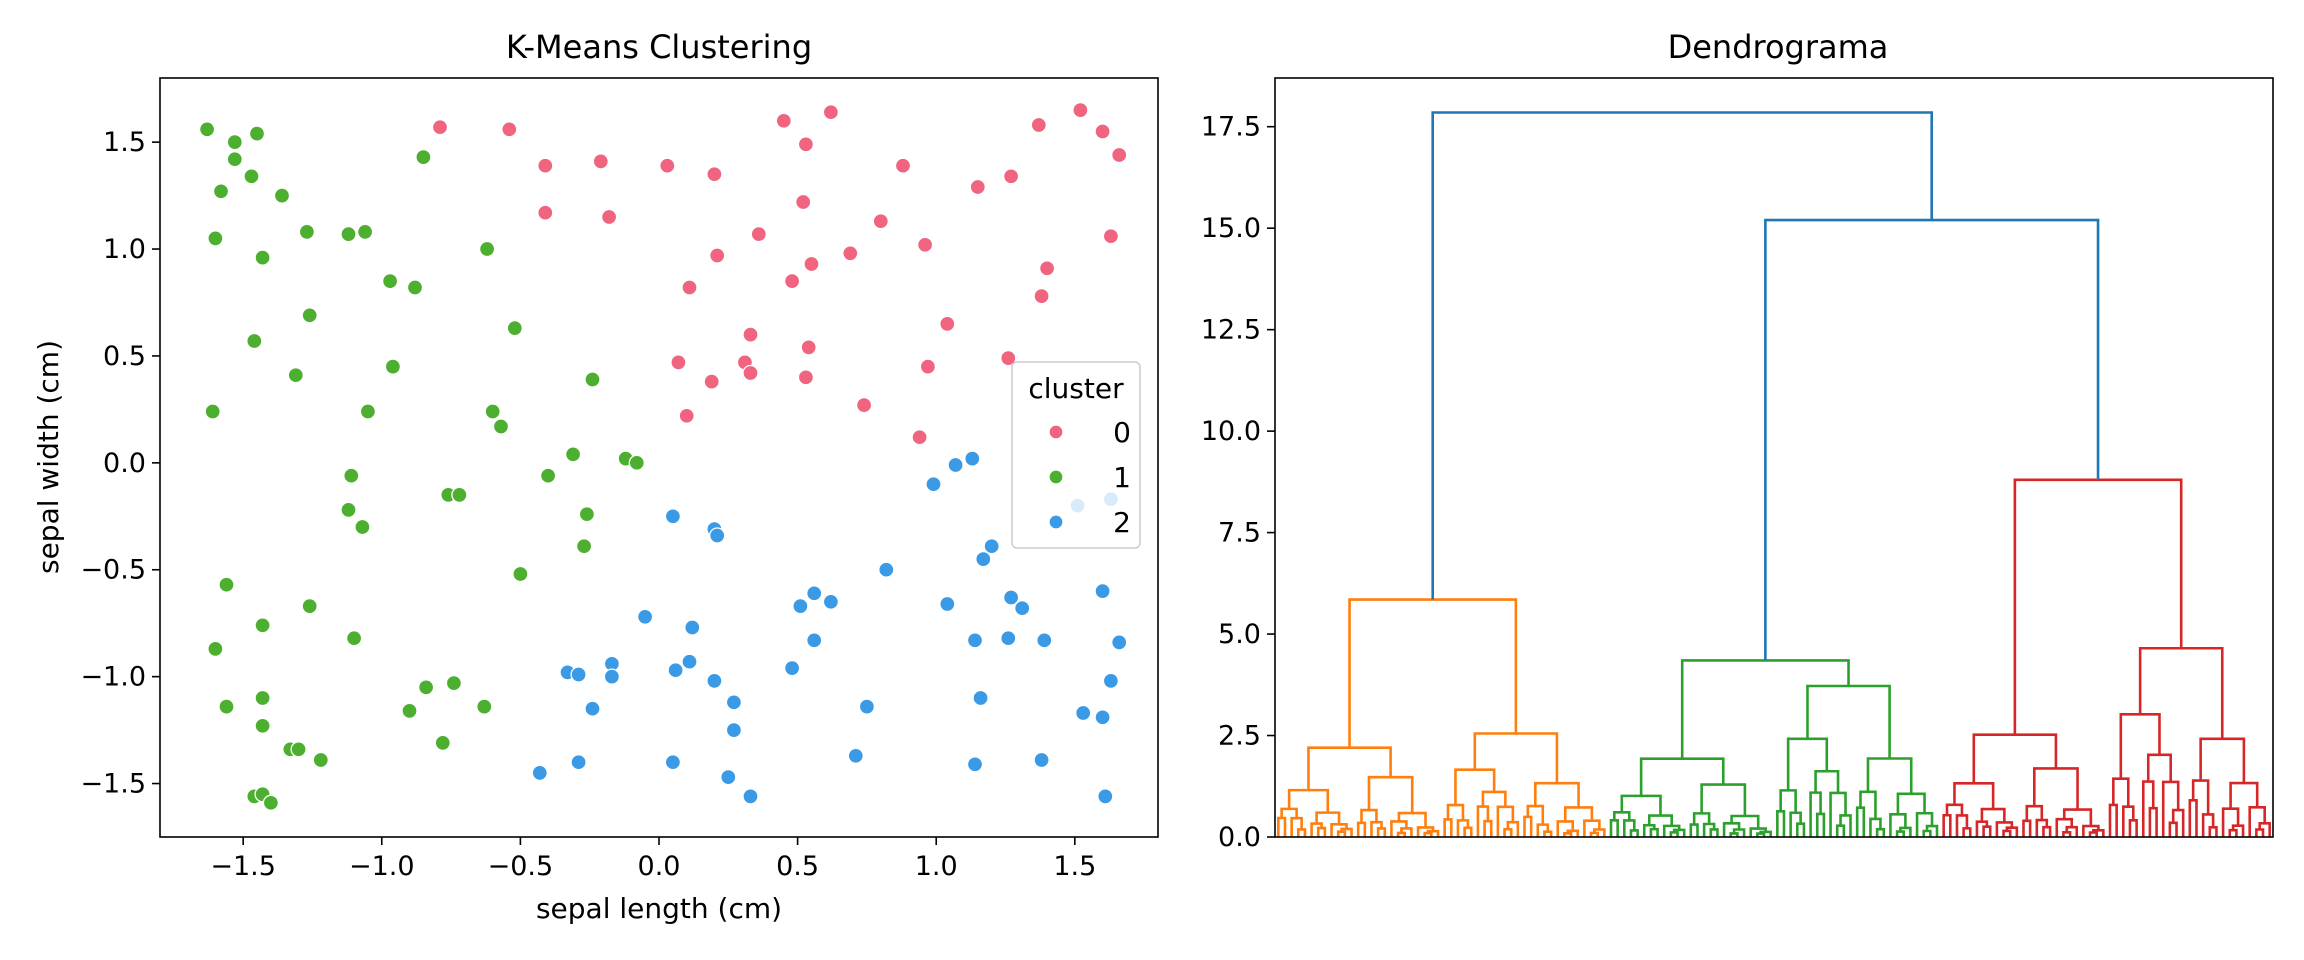 The height and width of the screenshot is (960, 2304). Describe the element at coordinates (659, 908) in the screenshot. I see `scatter-x-axis-label: sepal length (cm)` at that location.